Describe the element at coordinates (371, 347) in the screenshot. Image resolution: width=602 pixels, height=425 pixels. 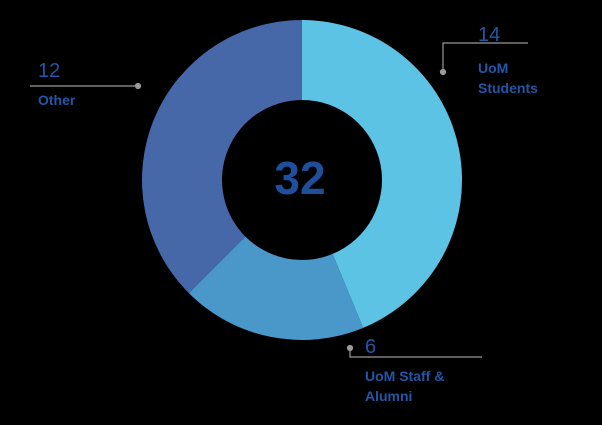
I see `value-label: 6` at that location.